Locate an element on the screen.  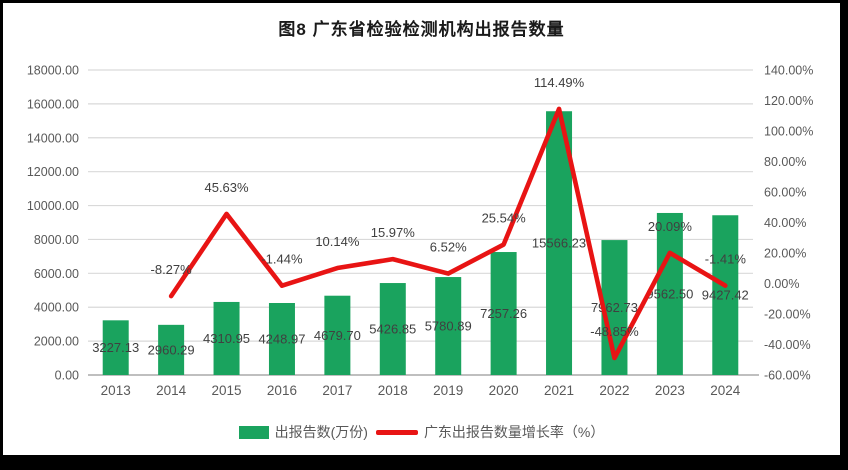
x-axis-year-label: 2024 is located at coordinates (725, 390).